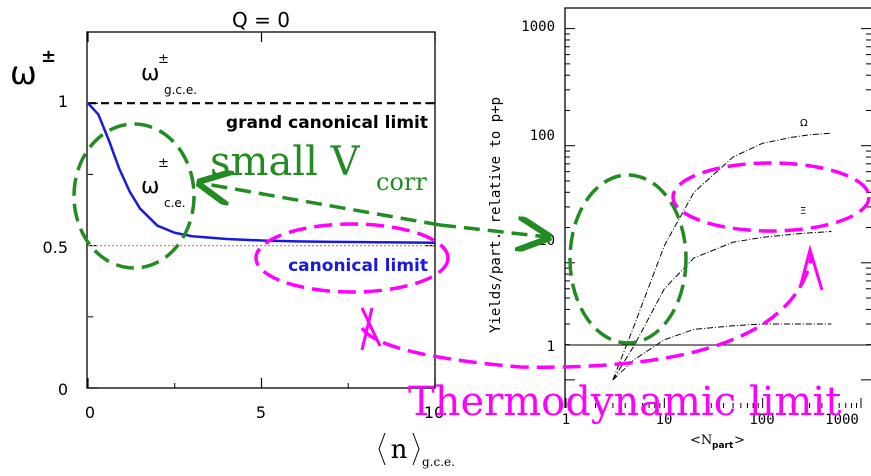 This screenshot has height=476, width=871. What do you see at coordinates (722, 352) in the screenshot?
I see `lambda-curve` at bounding box center [722, 352].